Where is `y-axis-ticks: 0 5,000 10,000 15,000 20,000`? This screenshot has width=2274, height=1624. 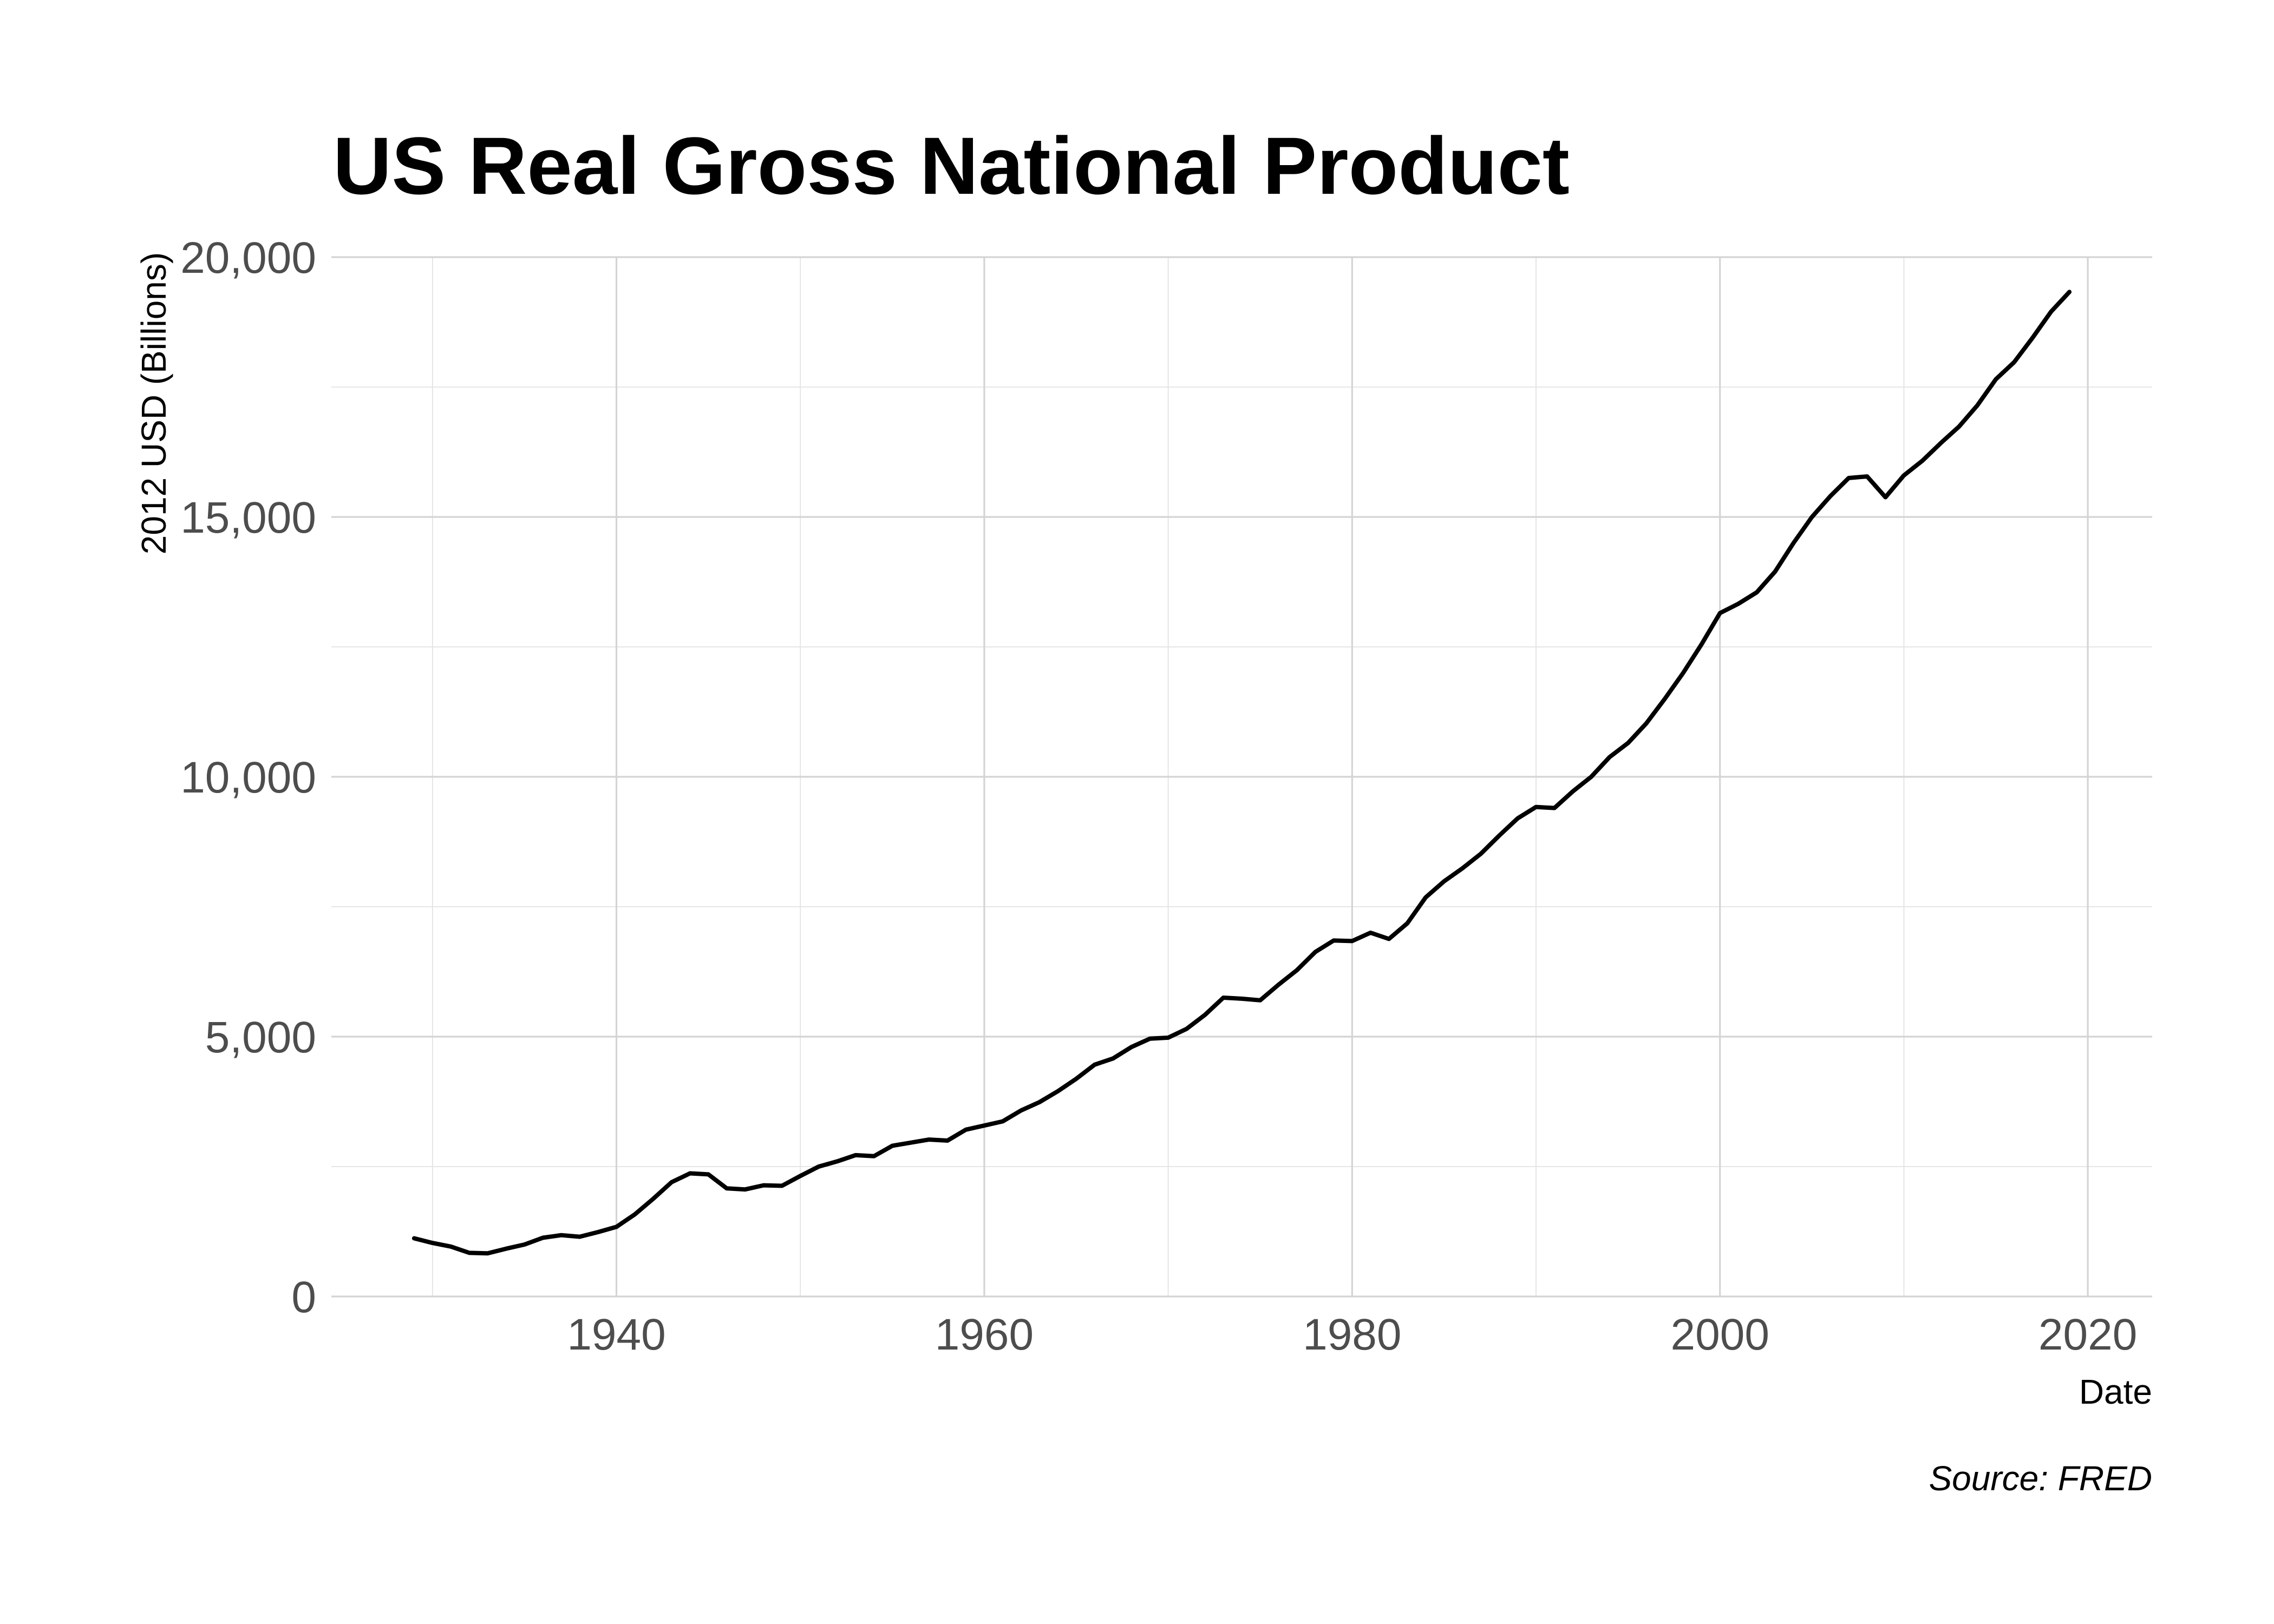 y-axis-ticks: 0 5,000 10,000 15,000 20,000 is located at coordinates (248, 777).